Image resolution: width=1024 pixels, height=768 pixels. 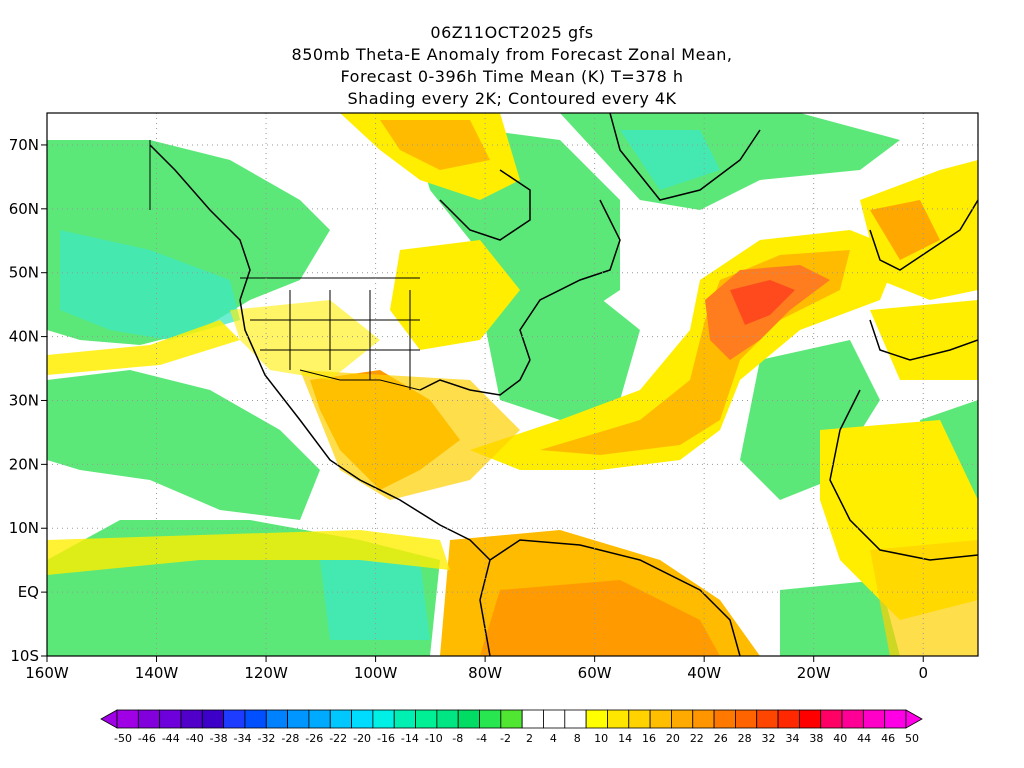 What do you see at coordinates (888, 738) in the screenshot?
I see `colorbar-label: 46` at bounding box center [888, 738].